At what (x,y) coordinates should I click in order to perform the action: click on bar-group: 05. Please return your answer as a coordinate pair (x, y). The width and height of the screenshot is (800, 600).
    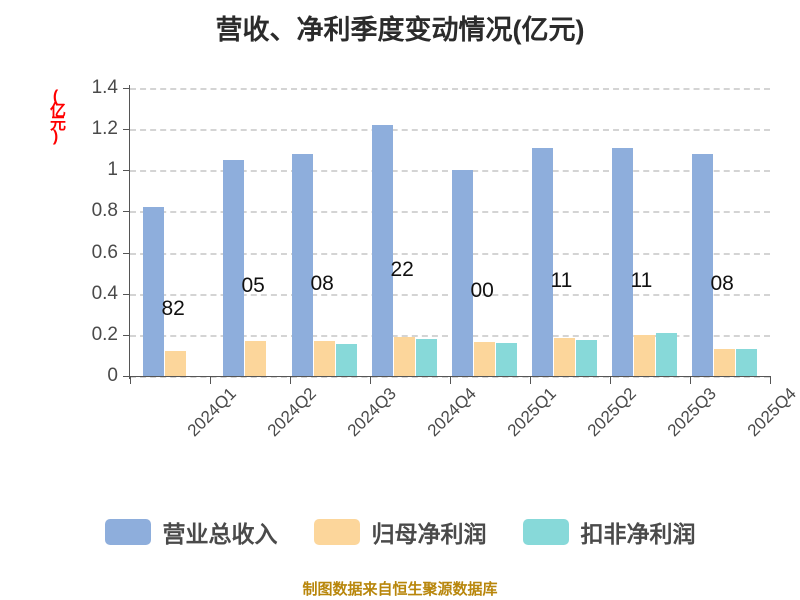
    Looking at the image, I should click on (250, 232).